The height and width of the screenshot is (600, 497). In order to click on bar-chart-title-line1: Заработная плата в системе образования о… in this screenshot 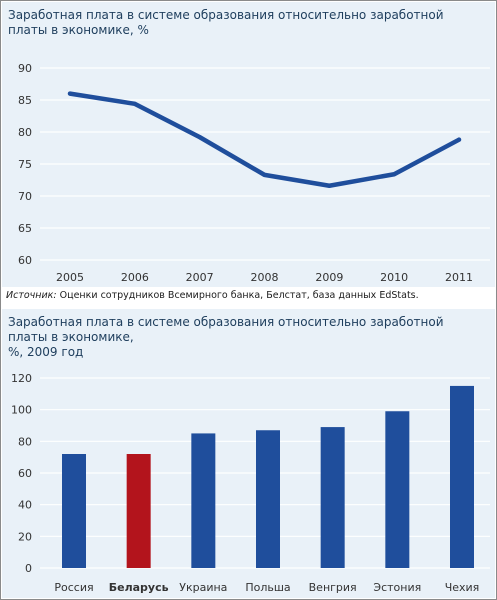, I will do `click(226, 329)`.